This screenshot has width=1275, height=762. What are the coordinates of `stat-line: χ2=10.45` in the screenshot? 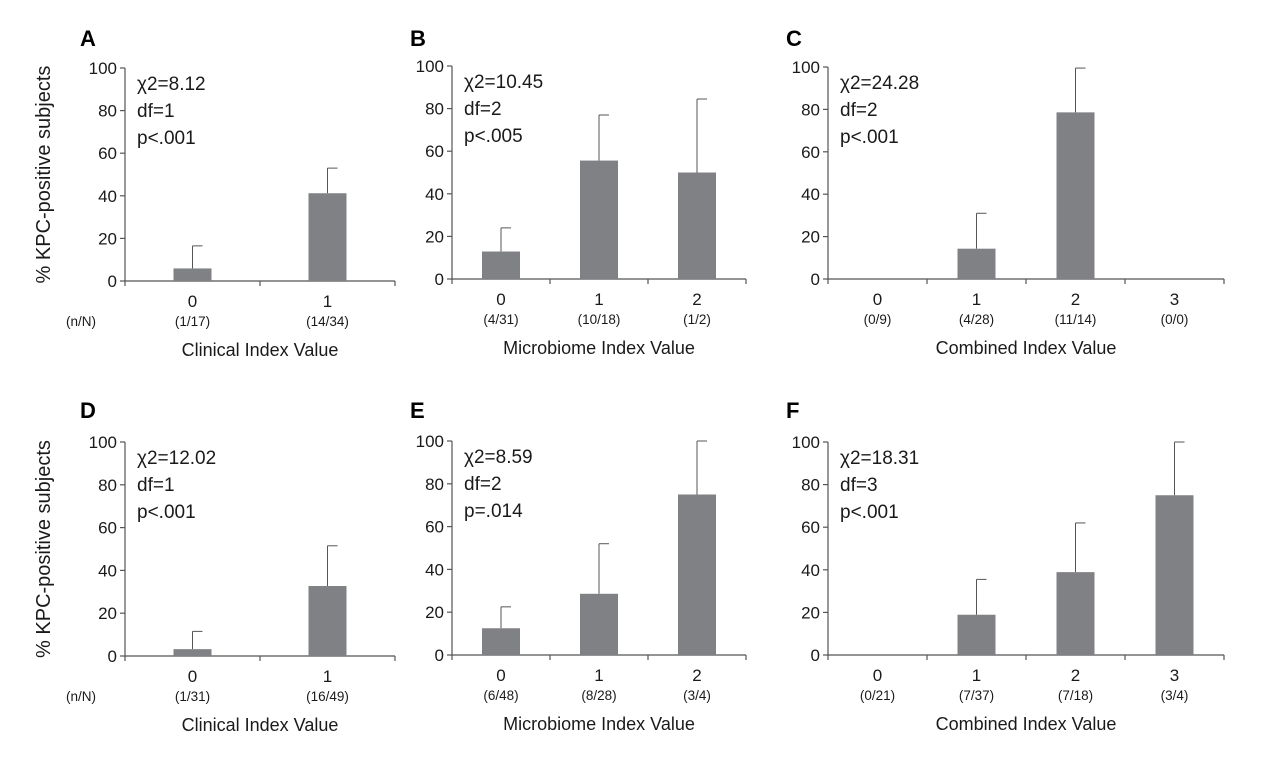 It's located at (503, 82).